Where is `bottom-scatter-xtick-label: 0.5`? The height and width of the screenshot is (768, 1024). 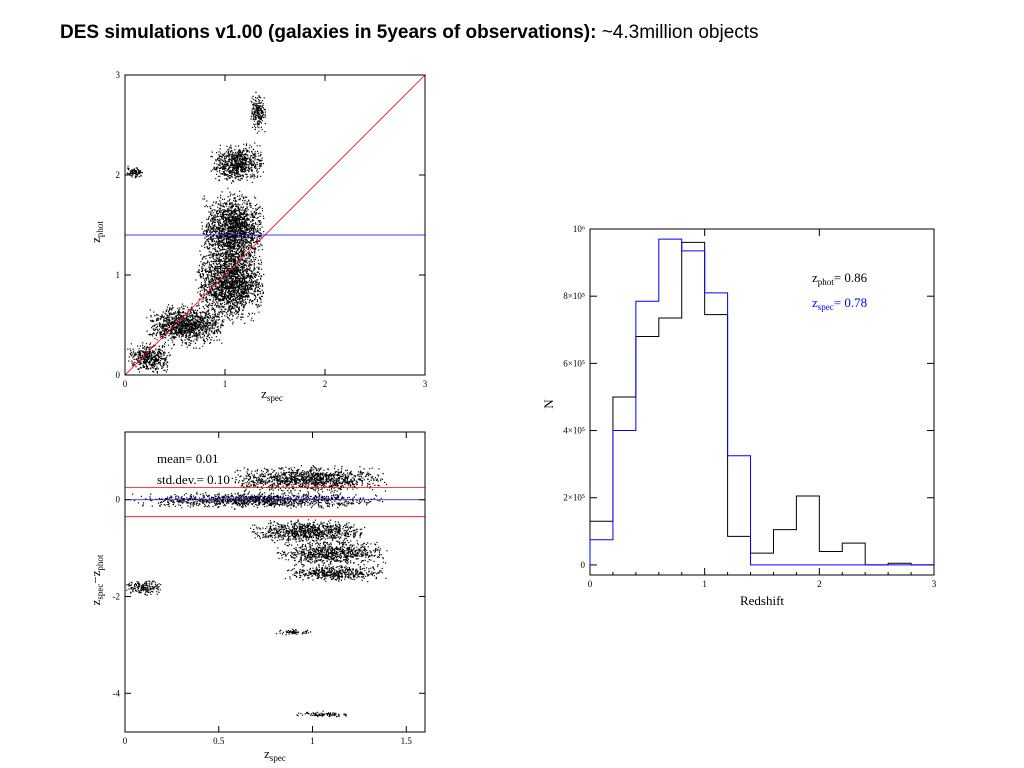 bottom-scatter-xtick-label: 0.5 is located at coordinates (219, 741).